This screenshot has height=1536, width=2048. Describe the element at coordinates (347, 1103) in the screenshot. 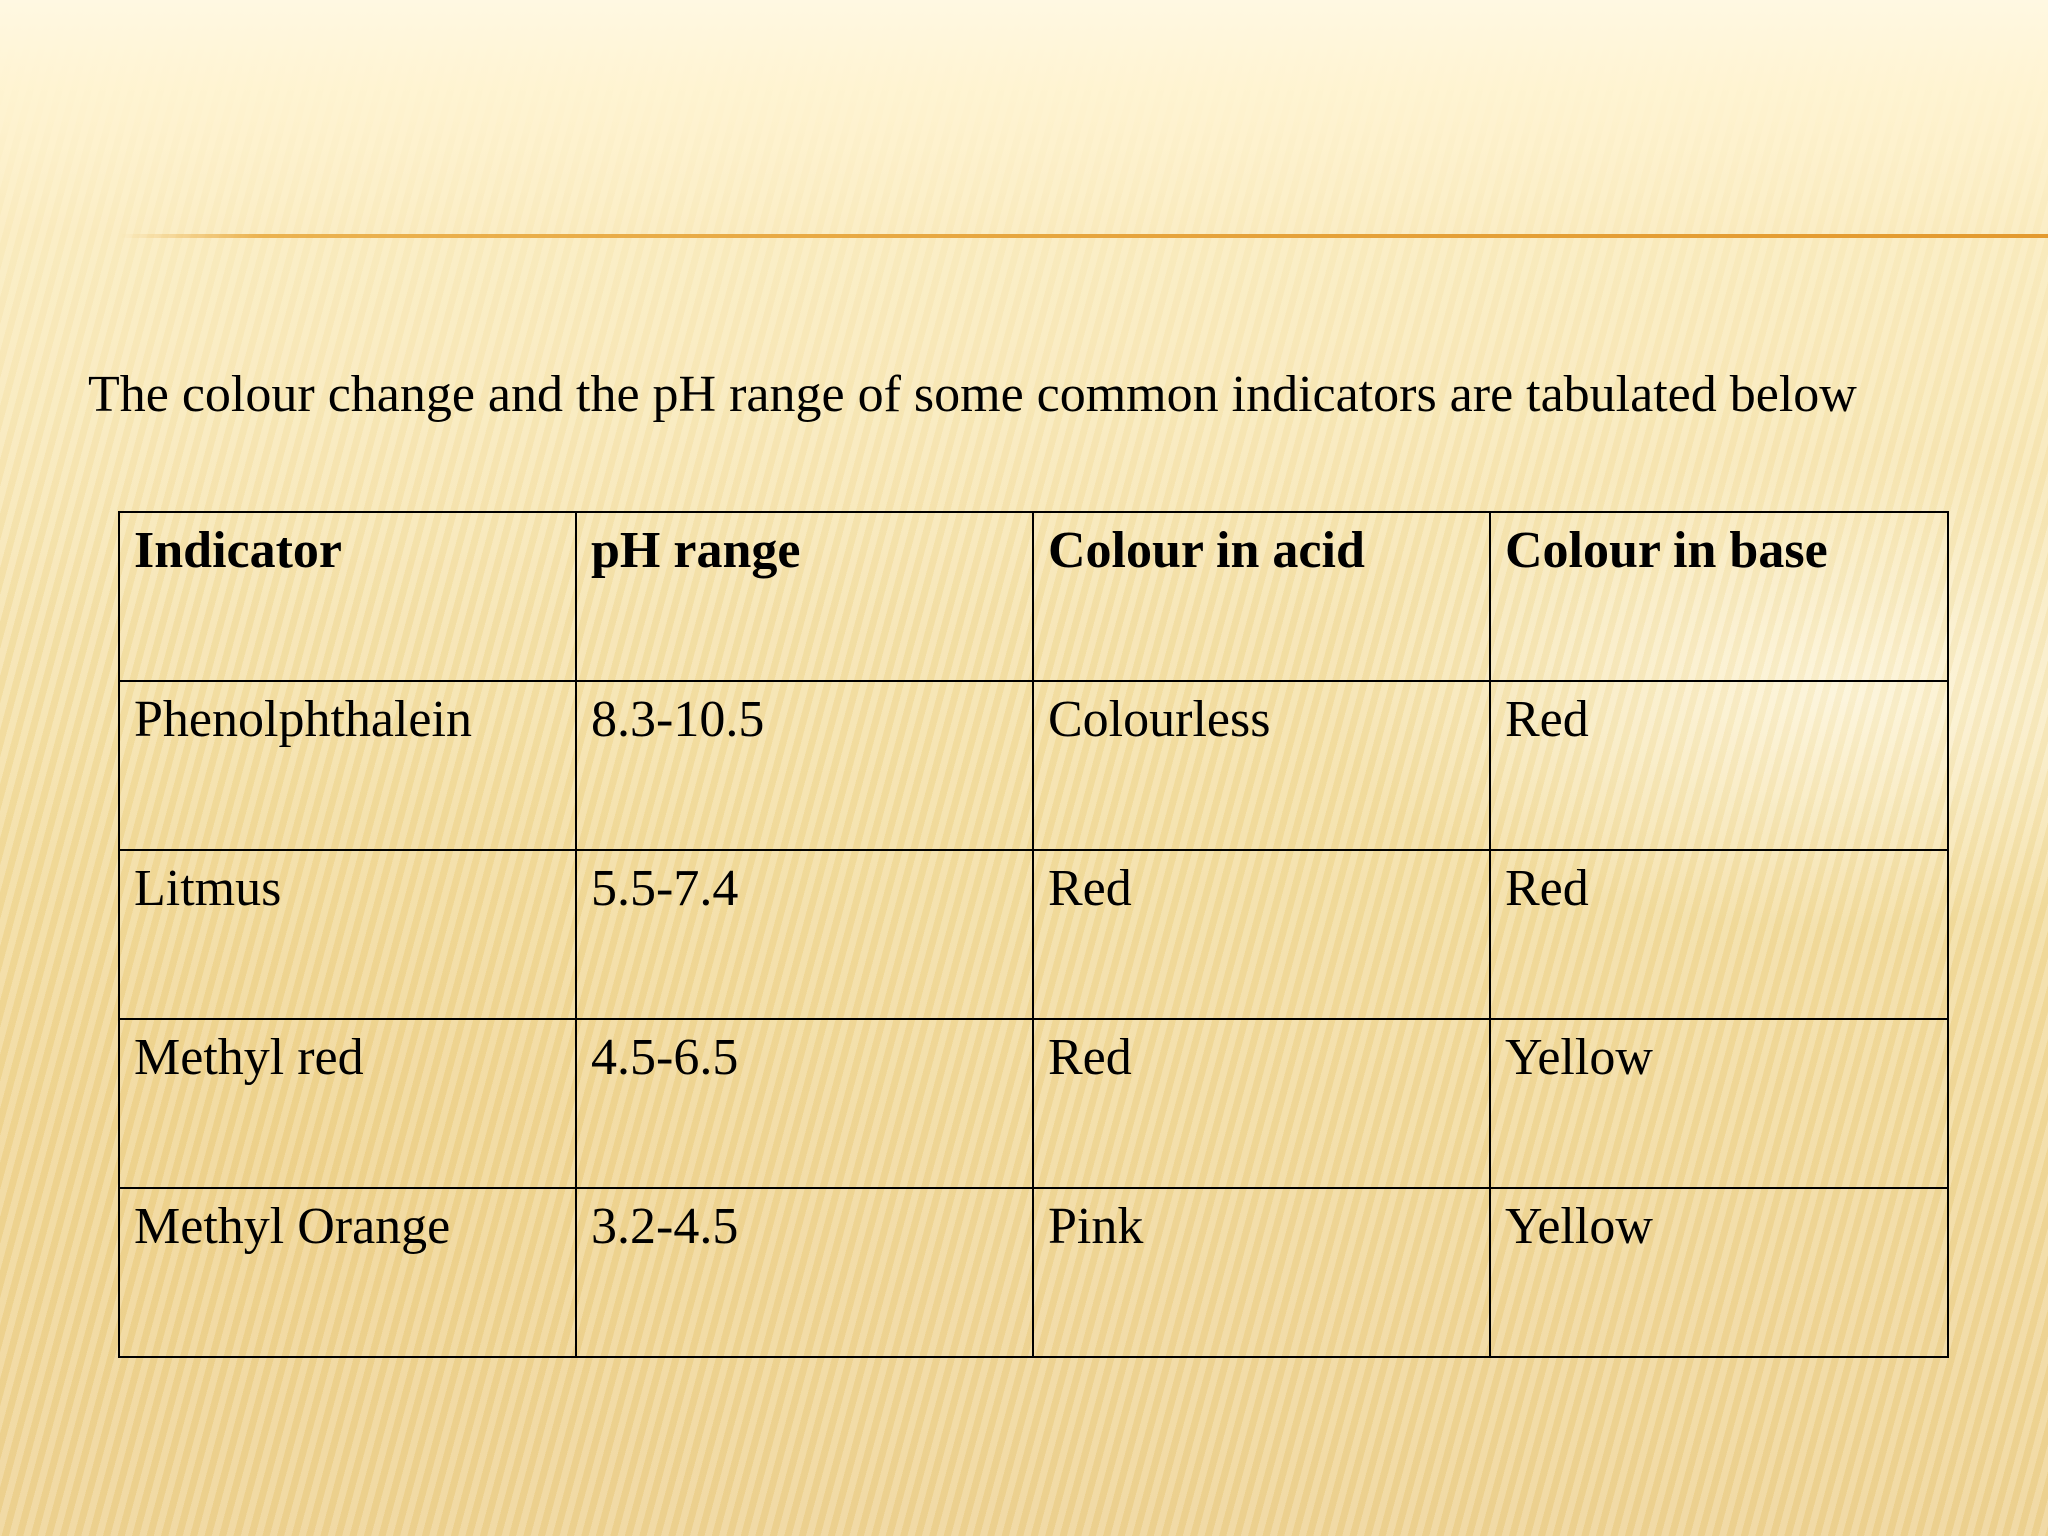

I see `cell-indicator: Methyl red` at that location.